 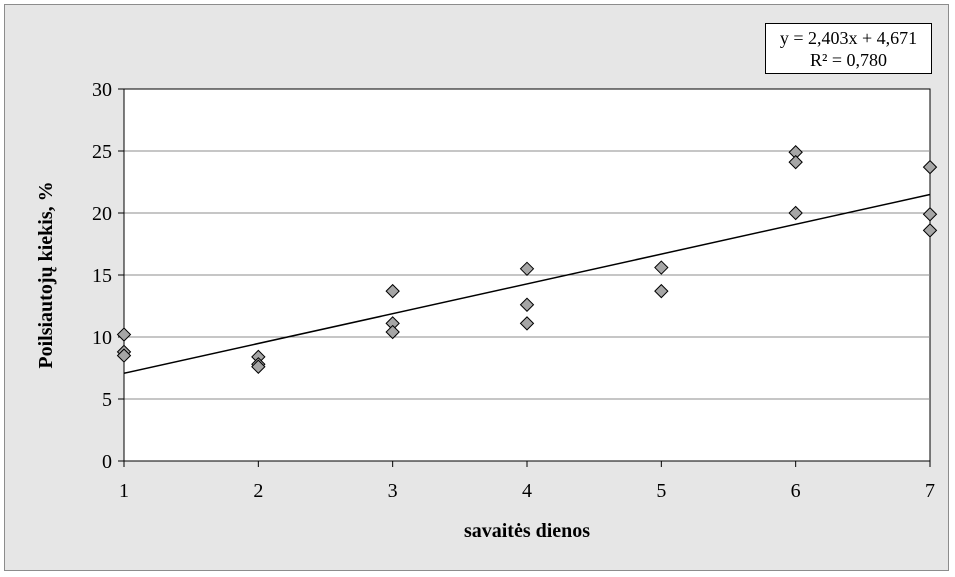 I want to click on y-tick-label: 20, so click(x=102, y=214).